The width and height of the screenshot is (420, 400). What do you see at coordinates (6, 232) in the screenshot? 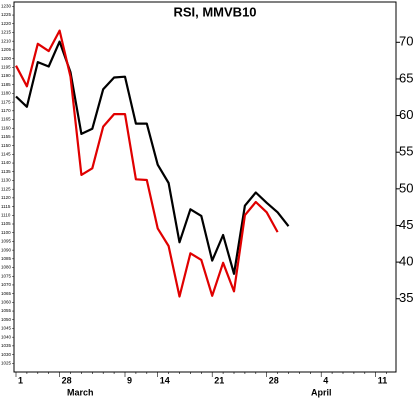
I see `y2-tick-label: 1100` at bounding box center [6, 232].